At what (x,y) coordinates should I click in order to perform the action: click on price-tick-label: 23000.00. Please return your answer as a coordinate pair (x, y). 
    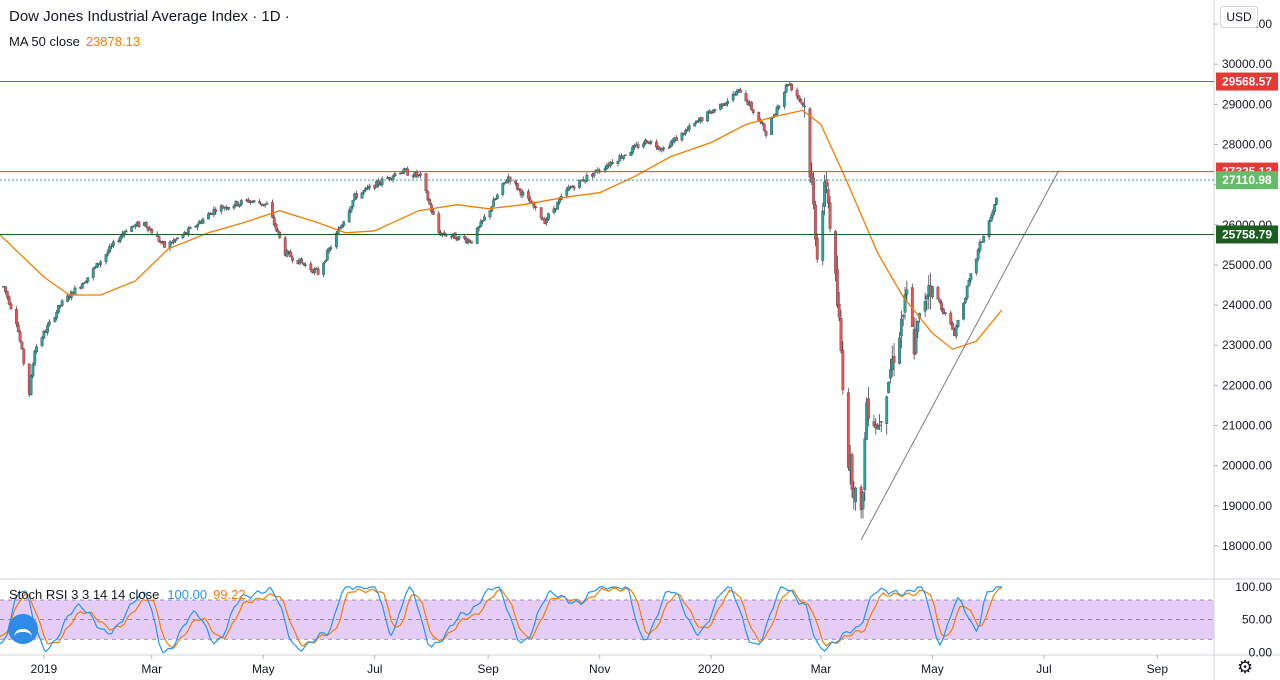
    Looking at the image, I should click on (1247, 345).